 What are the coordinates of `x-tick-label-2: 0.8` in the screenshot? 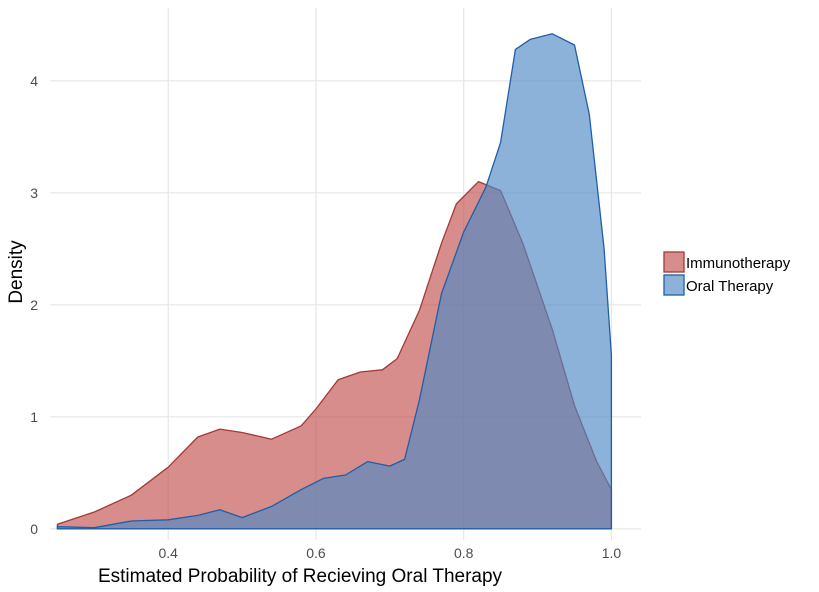 It's located at (464, 553).